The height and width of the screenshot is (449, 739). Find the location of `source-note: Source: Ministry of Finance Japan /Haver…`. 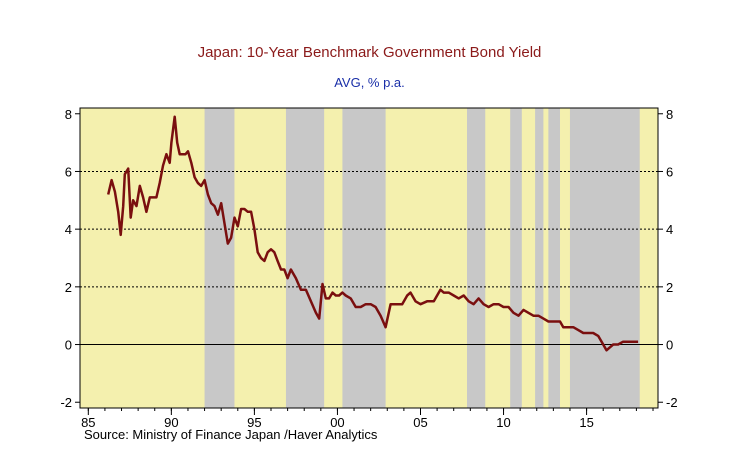

source-note: Source: Ministry of Finance Japan /Haver… is located at coordinates (231, 434).